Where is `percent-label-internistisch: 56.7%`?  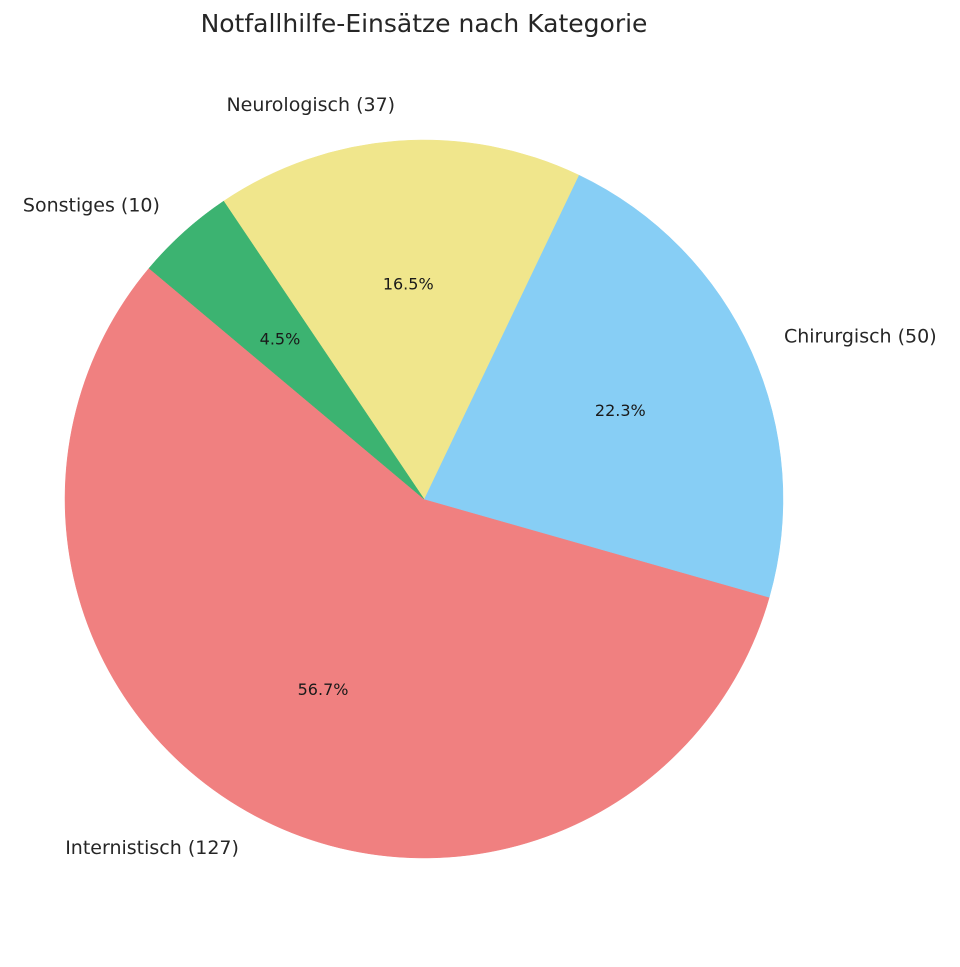 percent-label-internistisch: 56.7% is located at coordinates (323, 689).